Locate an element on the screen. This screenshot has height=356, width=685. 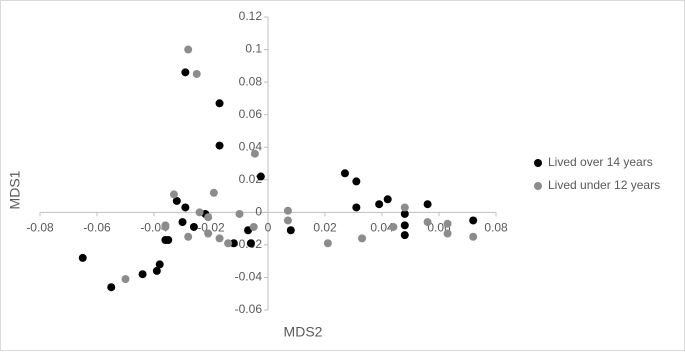
y-axis-title: MDS1 is located at coordinates (15, 189).